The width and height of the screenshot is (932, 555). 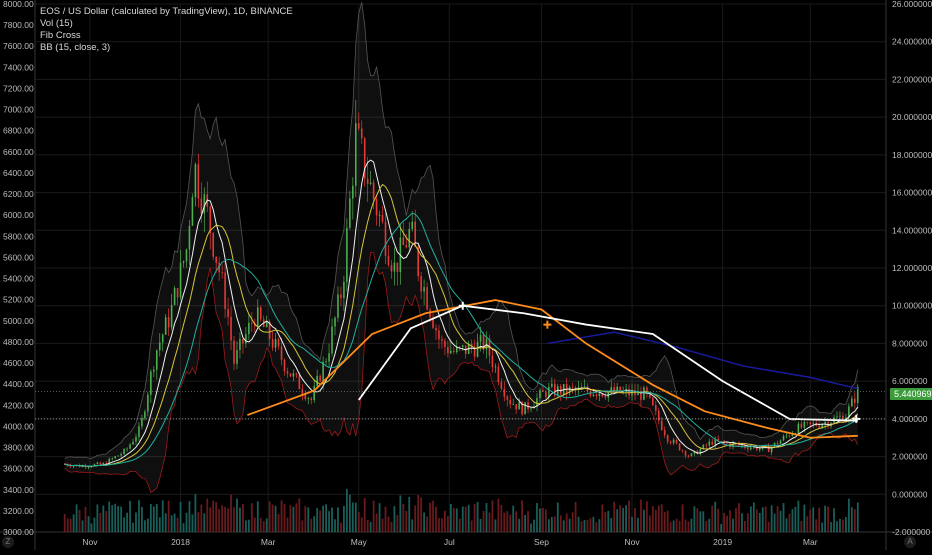 What do you see at coordinates (18, 511) in the screenshot?
I see `left-axis-tick: 3200.00` at bounding box center [18, 511].